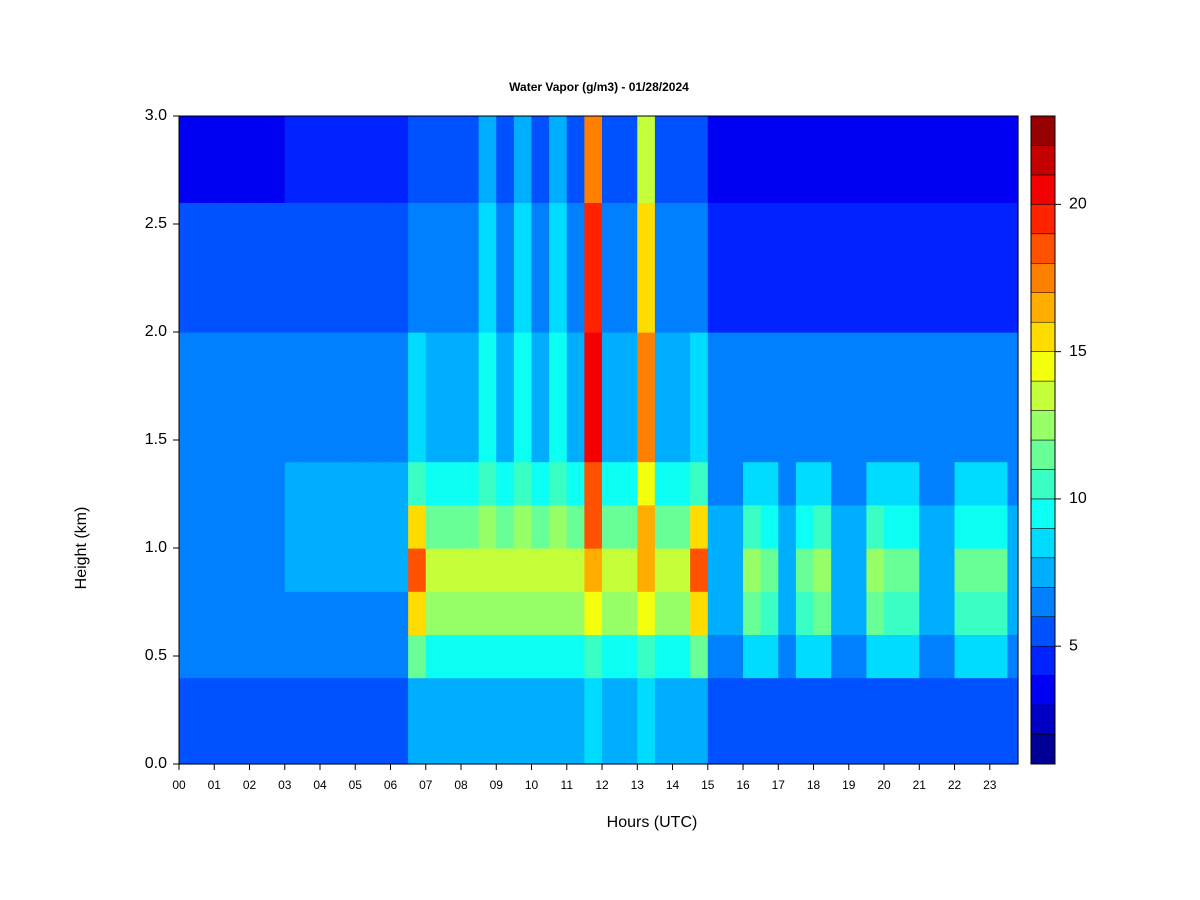 The height and width of the screenshot is (900, 1200). What do you see at coordinates (461, 785) in the screenshot?
I see `x-tick-label: 08` at bounding box center [461, 785].